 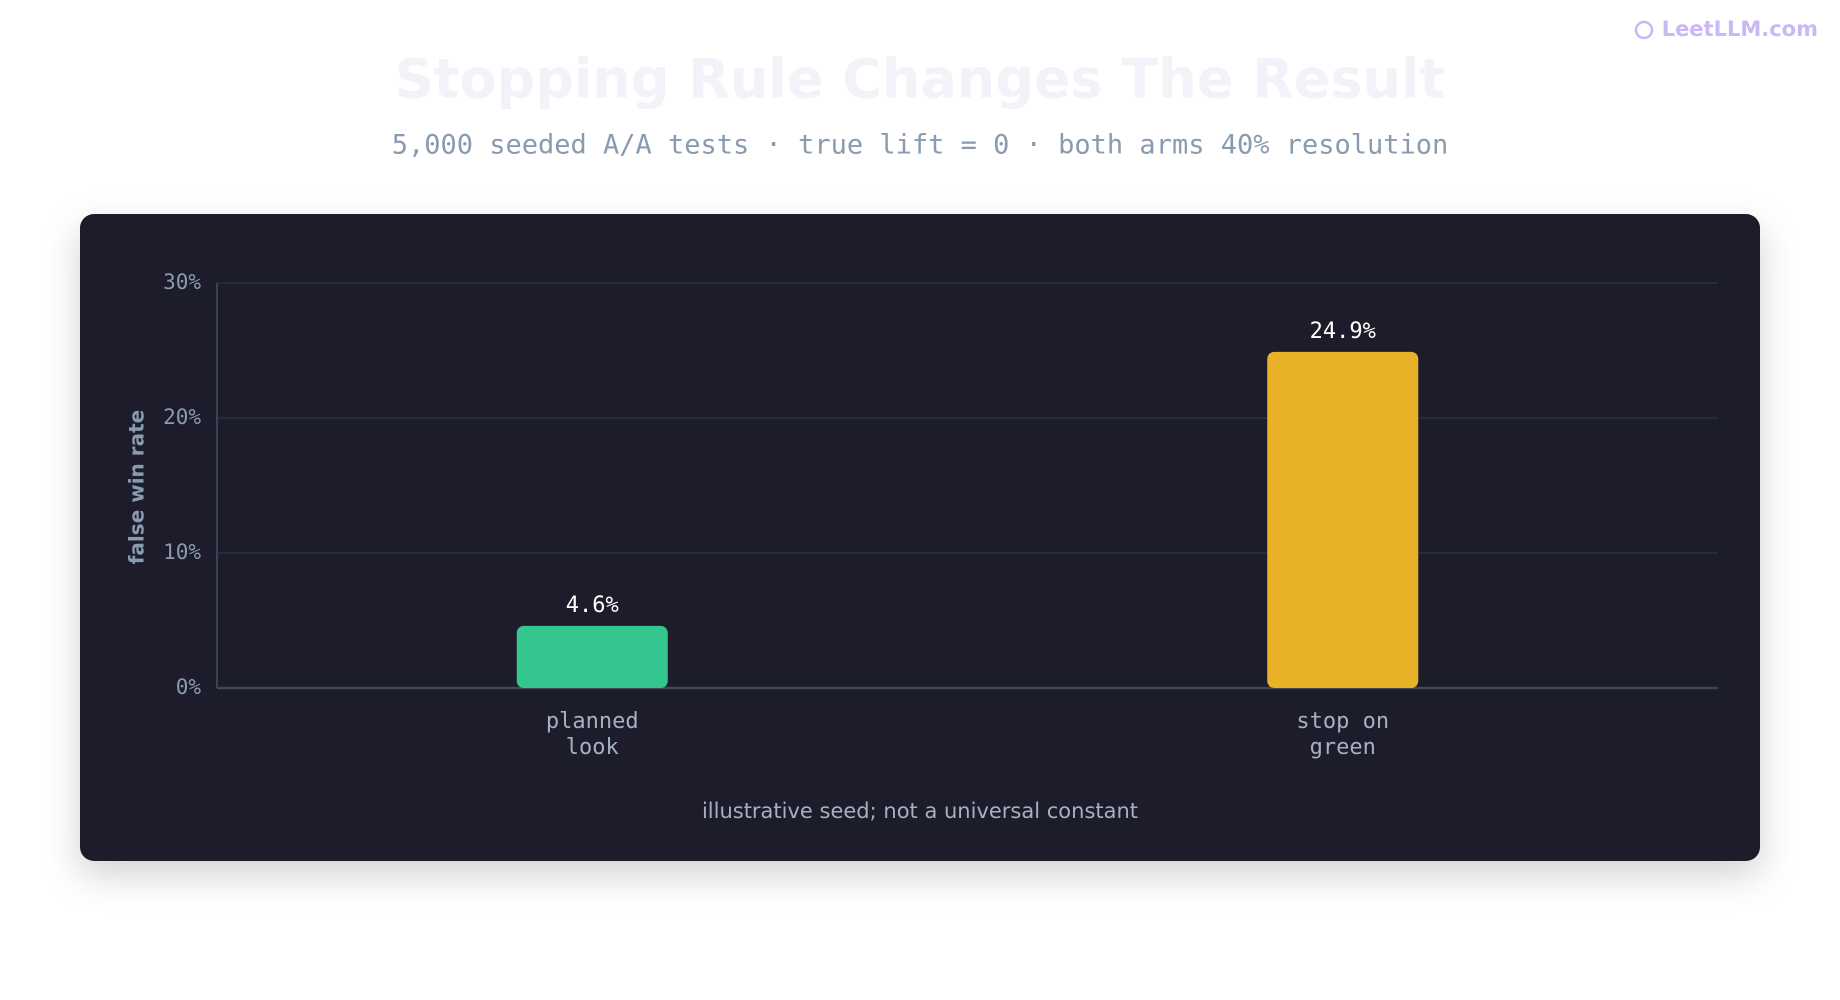 What do you see at coordinates (137, 487) in the screenshot?
I see `y-axis-label: false win rate` at bounding box center [137, 487].